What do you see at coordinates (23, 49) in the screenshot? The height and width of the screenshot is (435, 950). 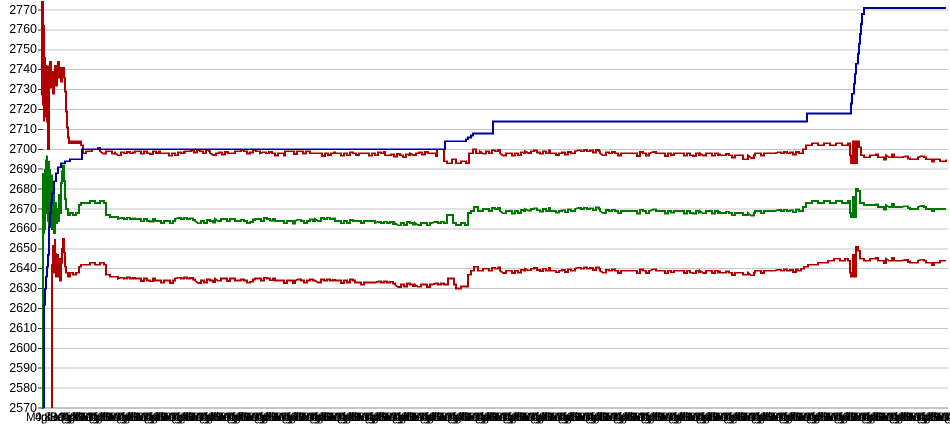 I see `y-tick-label: 2750` at bounding box center [23, 49].